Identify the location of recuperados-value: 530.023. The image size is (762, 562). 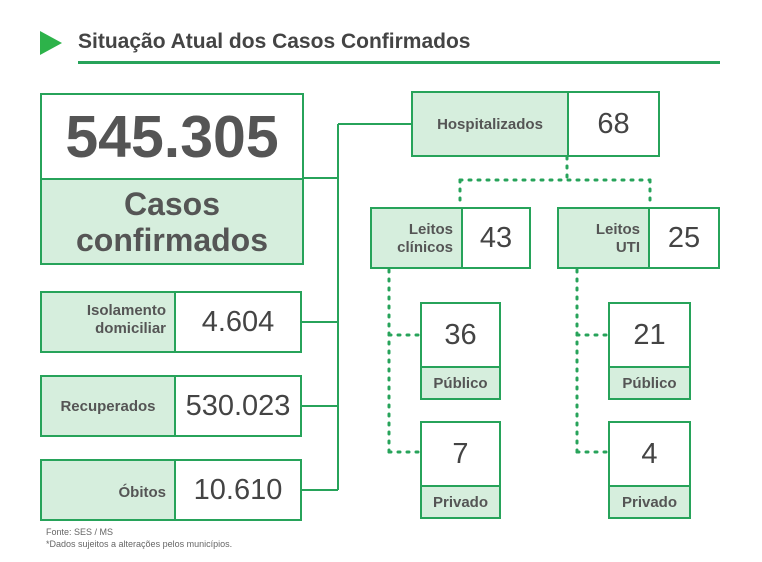
(238, 406).